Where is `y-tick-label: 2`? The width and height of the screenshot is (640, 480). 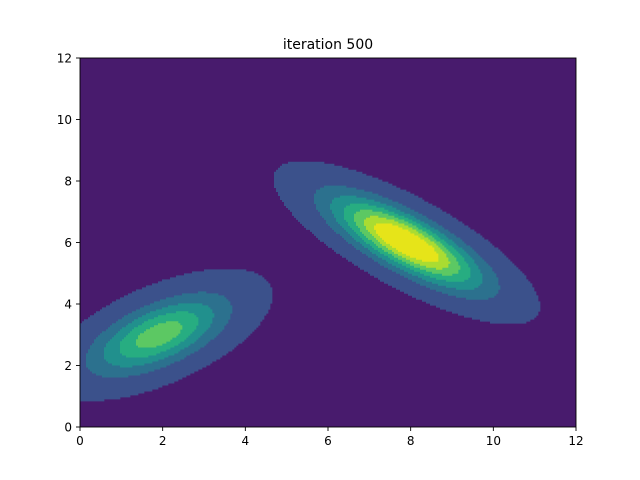 y-tick-label: 2 is located at coordinates (68, 366).